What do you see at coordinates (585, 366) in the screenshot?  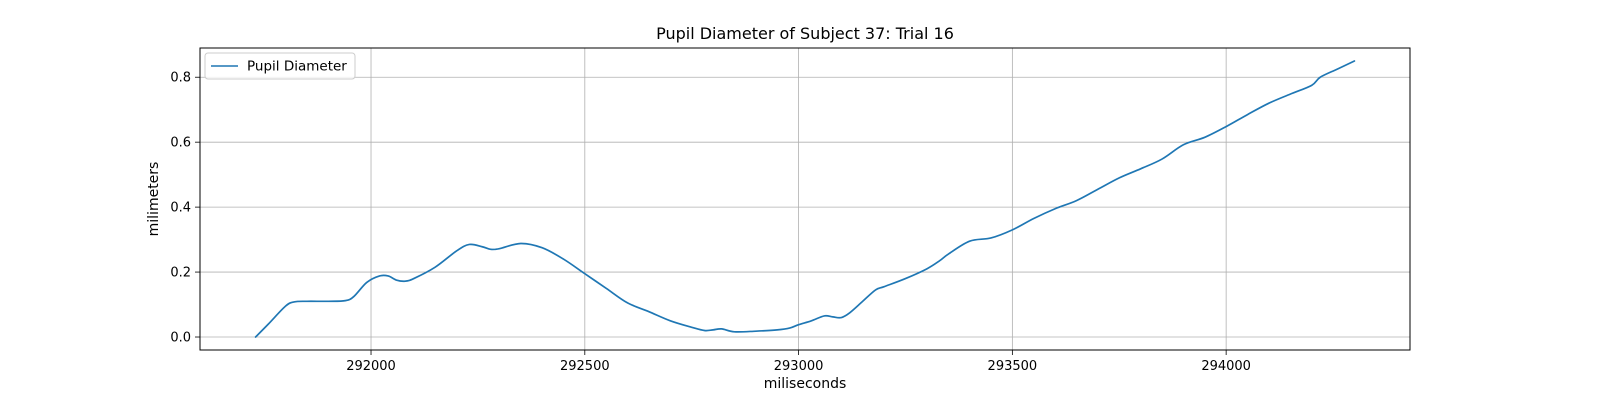 I see `x-tick-label: 292500` at bounding box center [585, 366].